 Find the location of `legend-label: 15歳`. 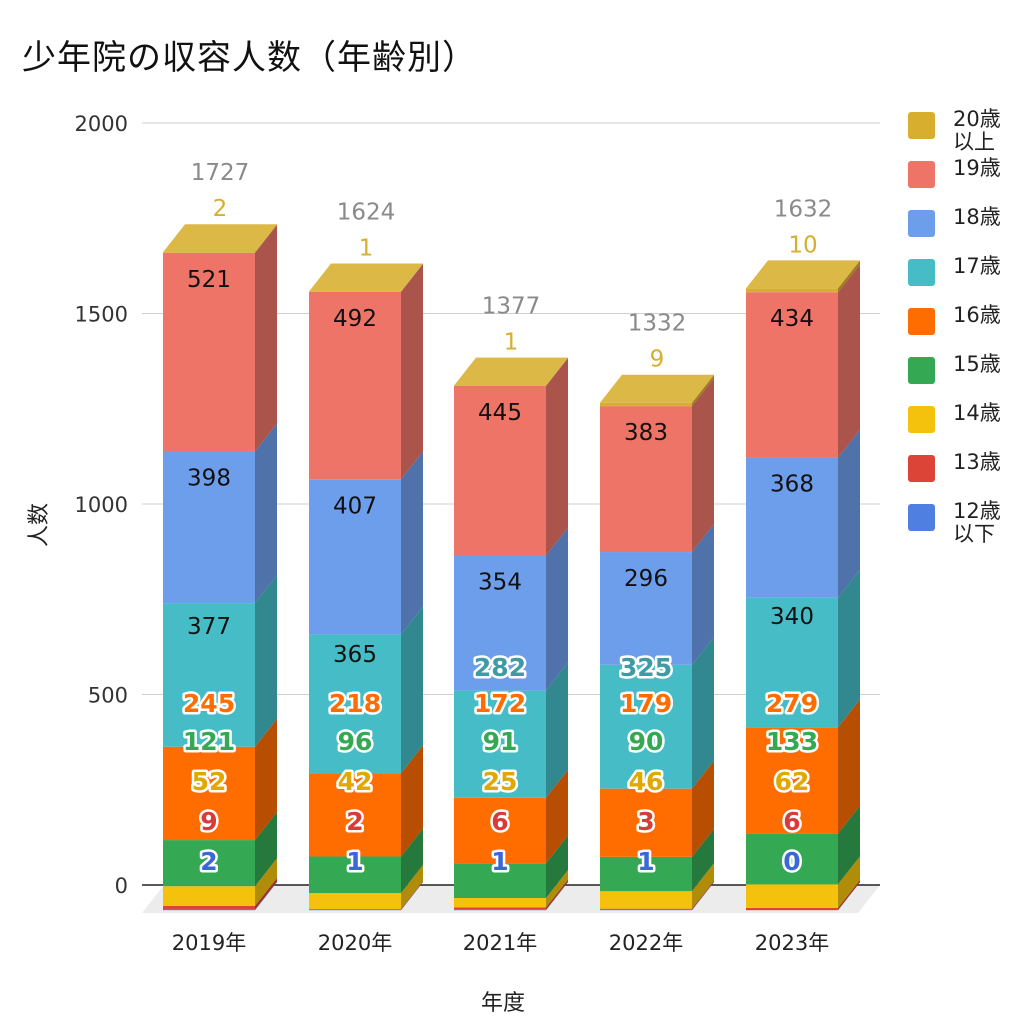

legend-label: 15歳 is located at coordinates (977, 364).